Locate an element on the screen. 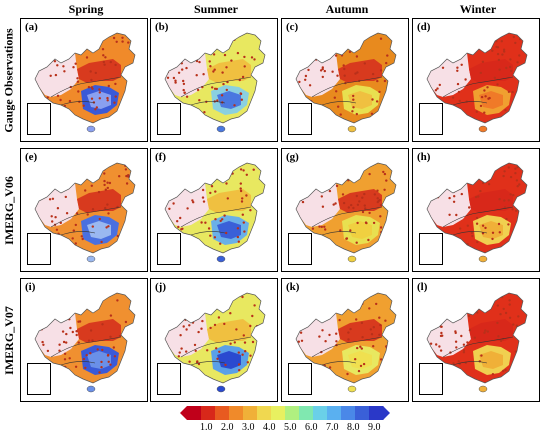 The width and height of the screenshot is (550, 436). country-outline is located at coordinates (85, 208).